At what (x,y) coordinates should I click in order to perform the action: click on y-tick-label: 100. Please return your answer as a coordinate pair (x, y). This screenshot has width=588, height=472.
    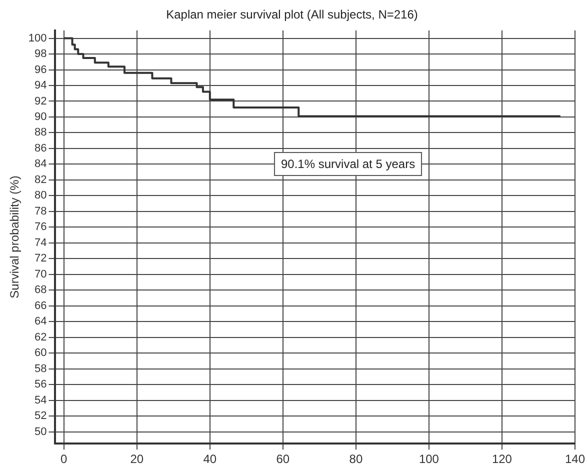
    Looking at the image, I should click on (37, 38).